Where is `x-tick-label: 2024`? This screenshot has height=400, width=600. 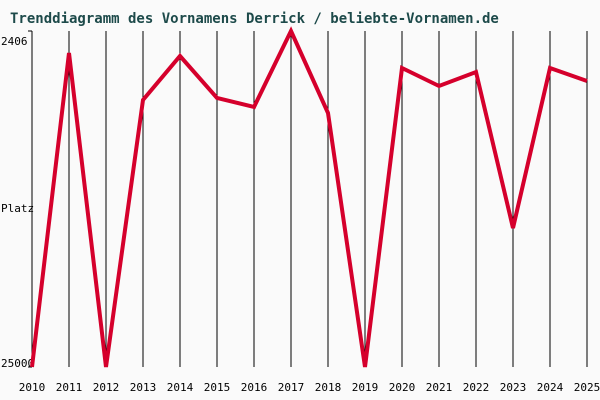 x-tick-label: 2024 is located at coordinates (550, 387).